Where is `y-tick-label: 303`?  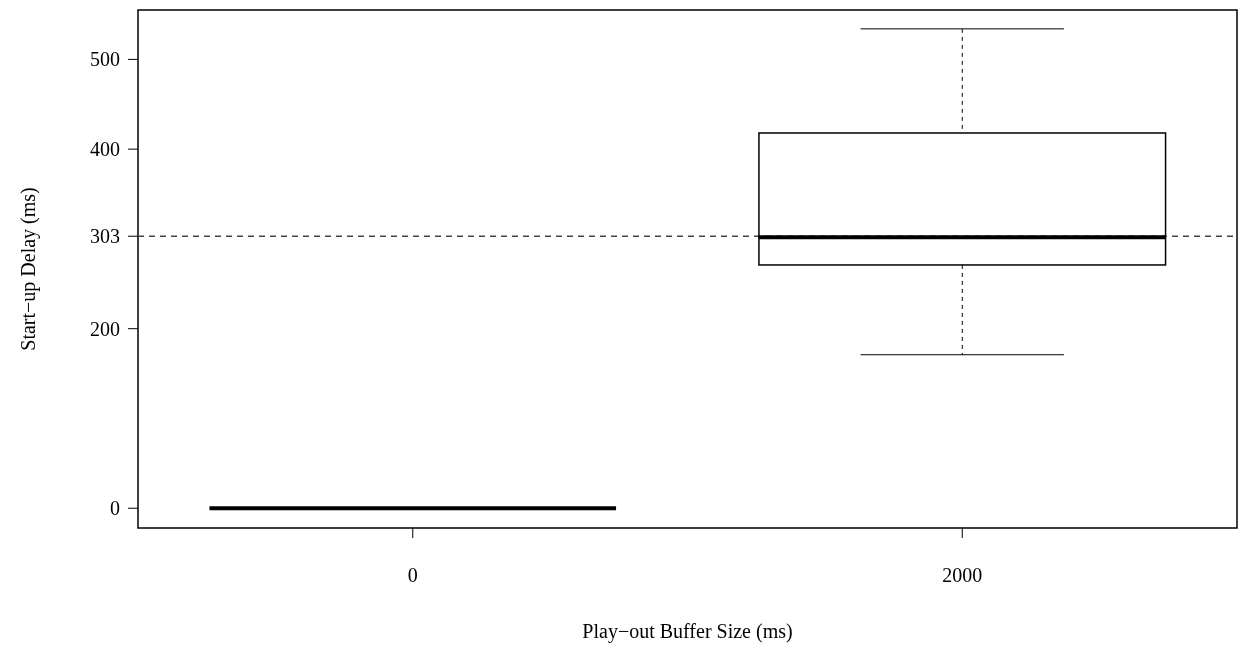
y-tick-label: 303 is located at coordinates (105, 236).